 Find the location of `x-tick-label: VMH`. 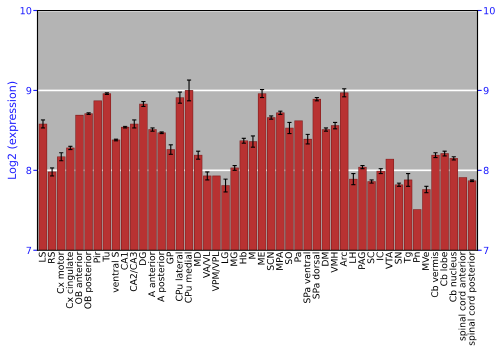

x-tick-label: VMH is located at coordinates (334, 262).